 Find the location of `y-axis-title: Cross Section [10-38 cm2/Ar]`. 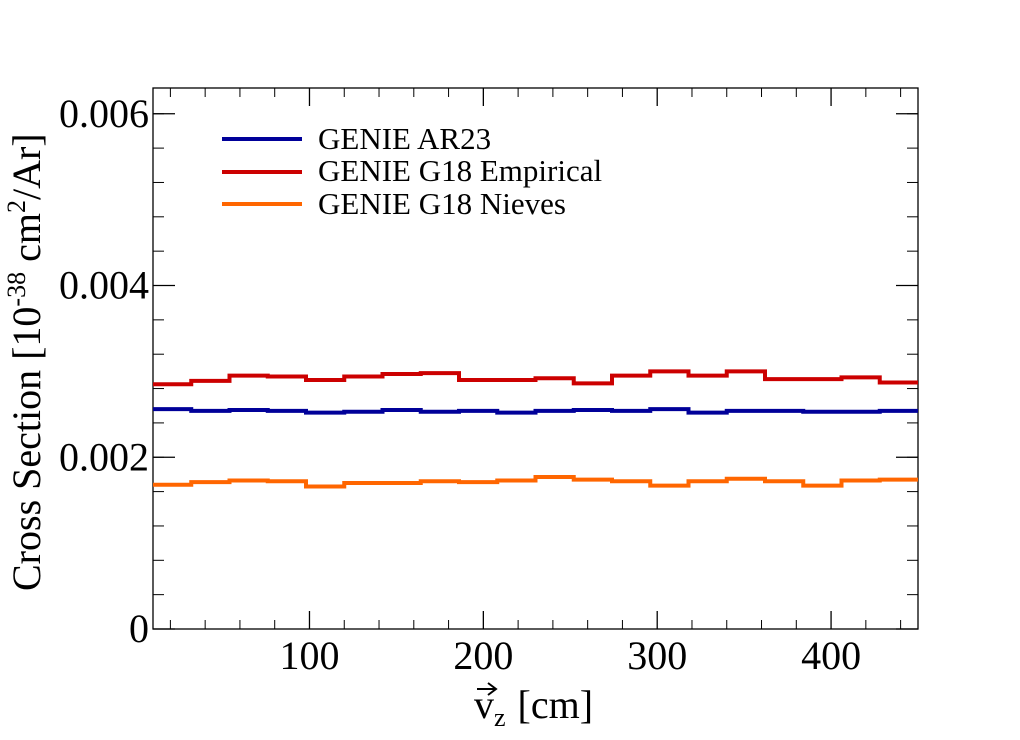

y-axis-title: Cross Section [10-38 cm2/Ar] is located at coordinates (25, 362).